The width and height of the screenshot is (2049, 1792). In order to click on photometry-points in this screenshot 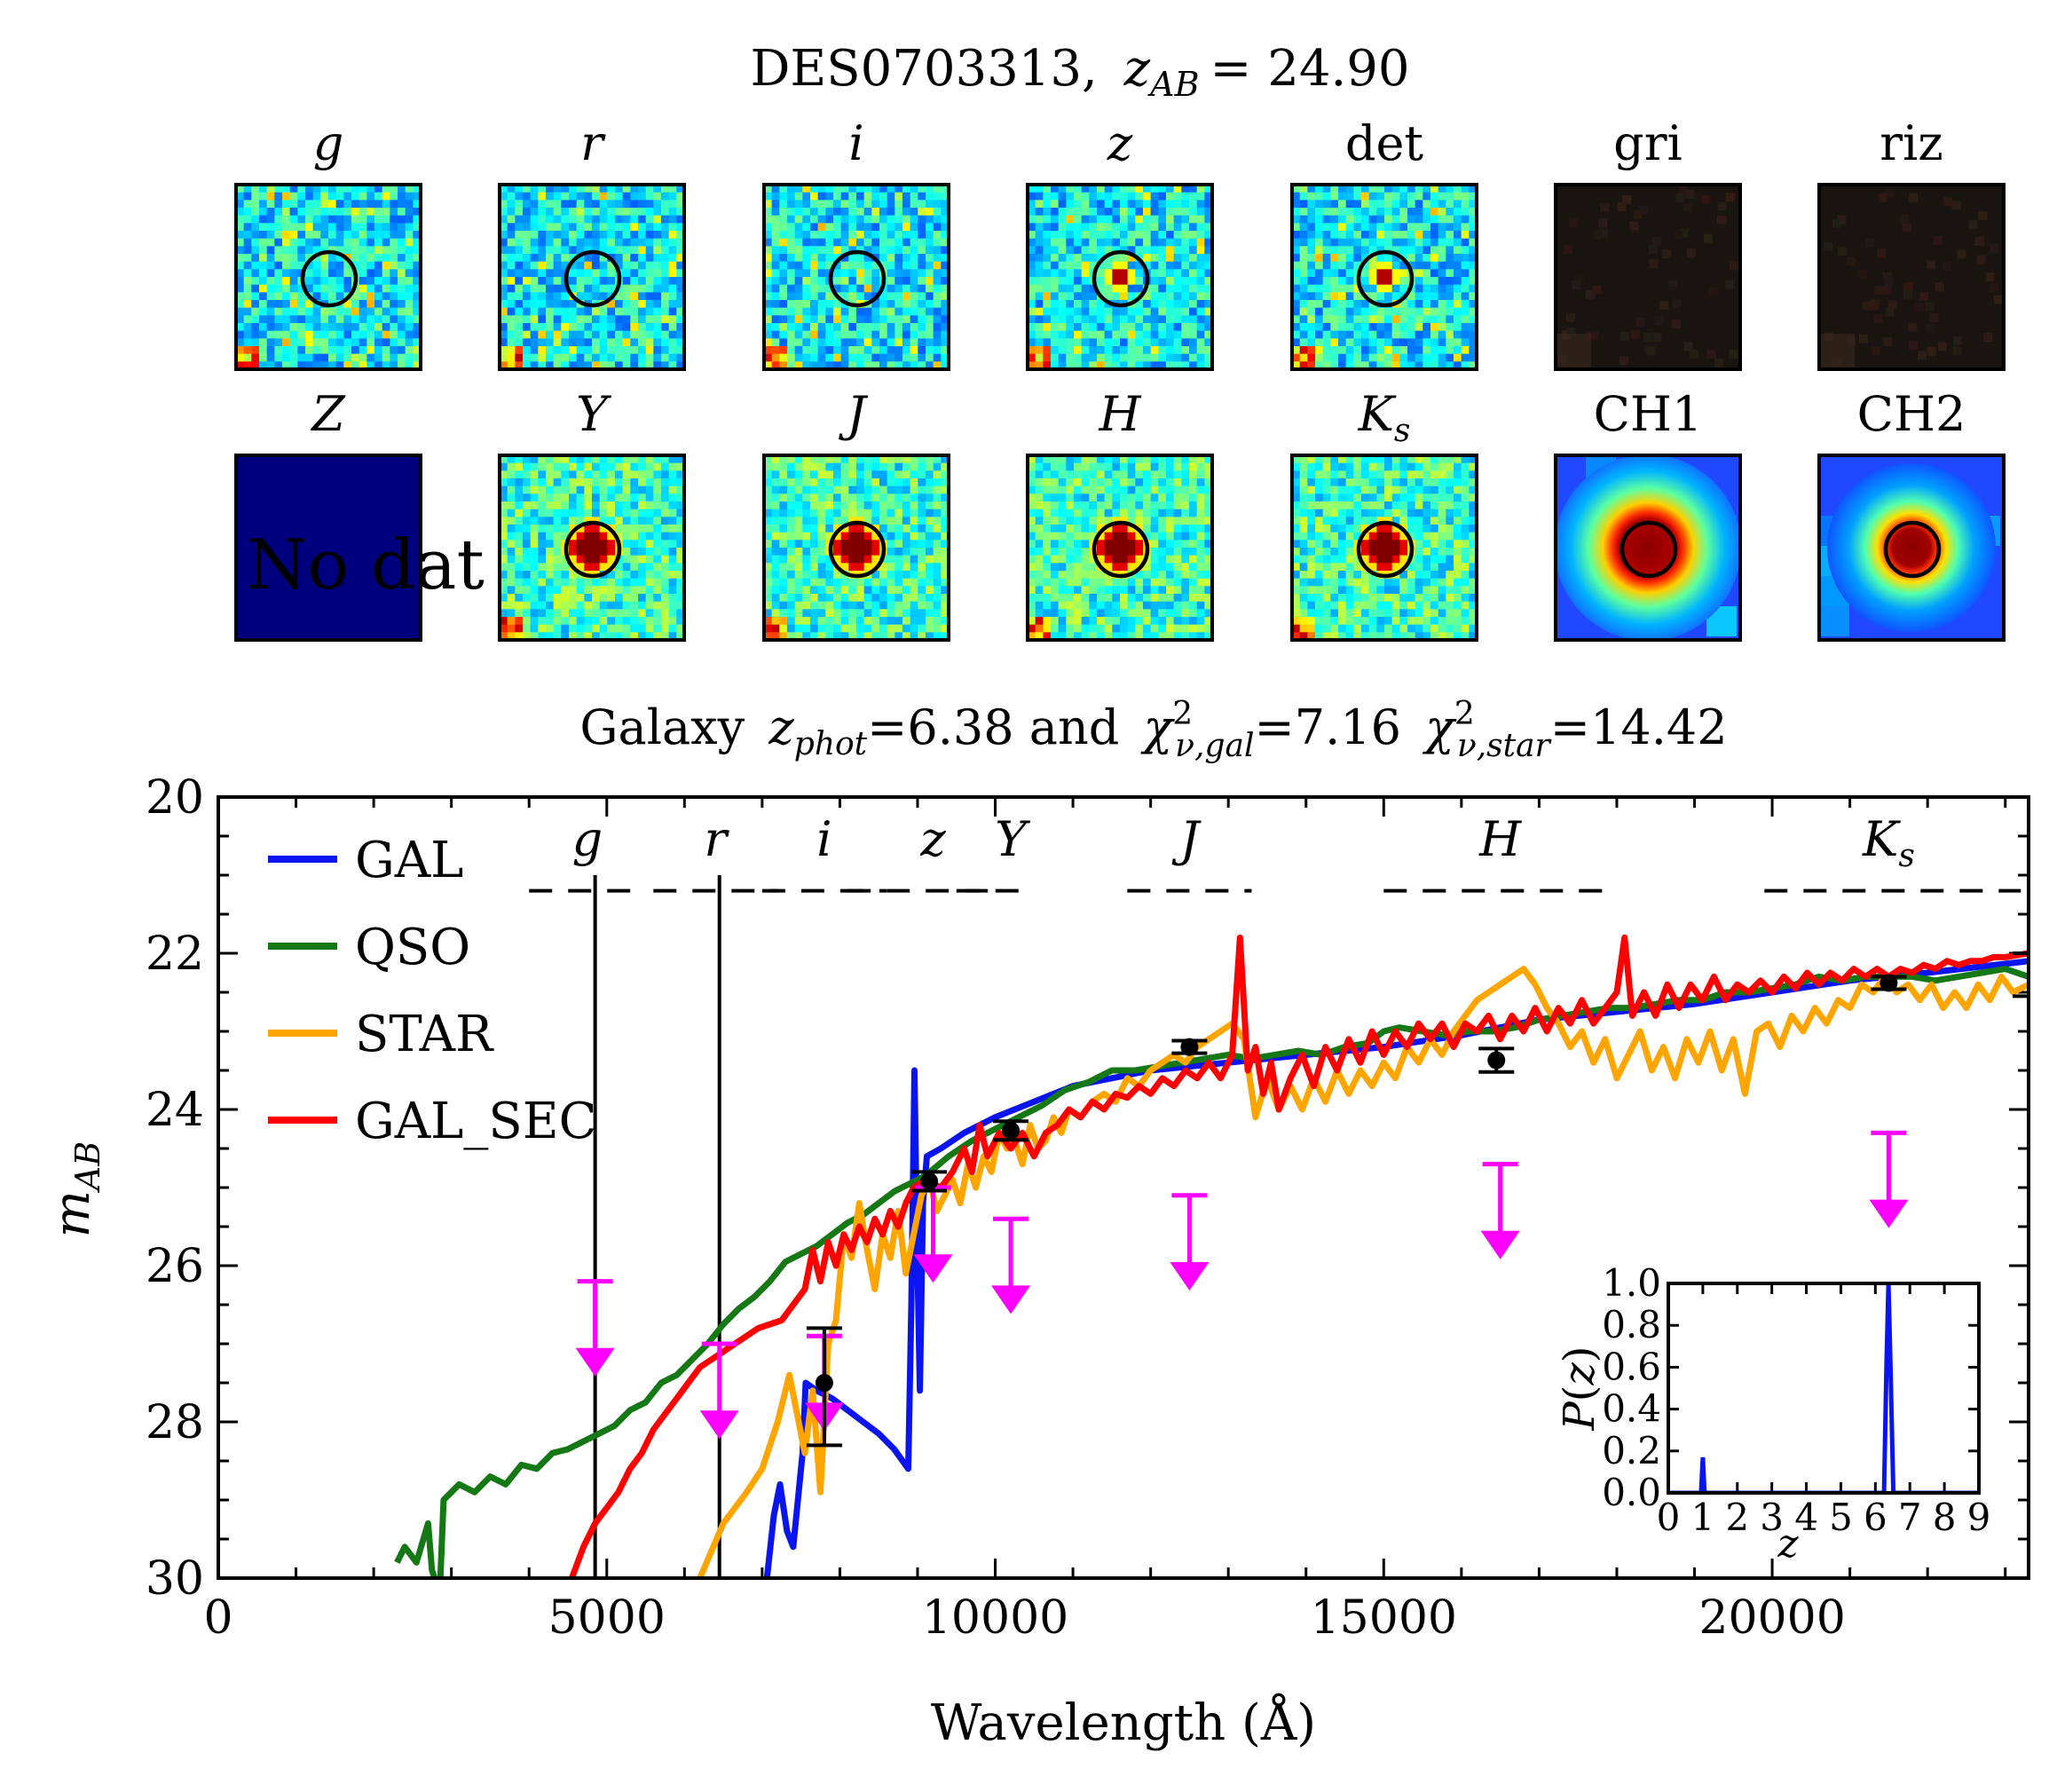, I will do `click(1356, 1211)`.